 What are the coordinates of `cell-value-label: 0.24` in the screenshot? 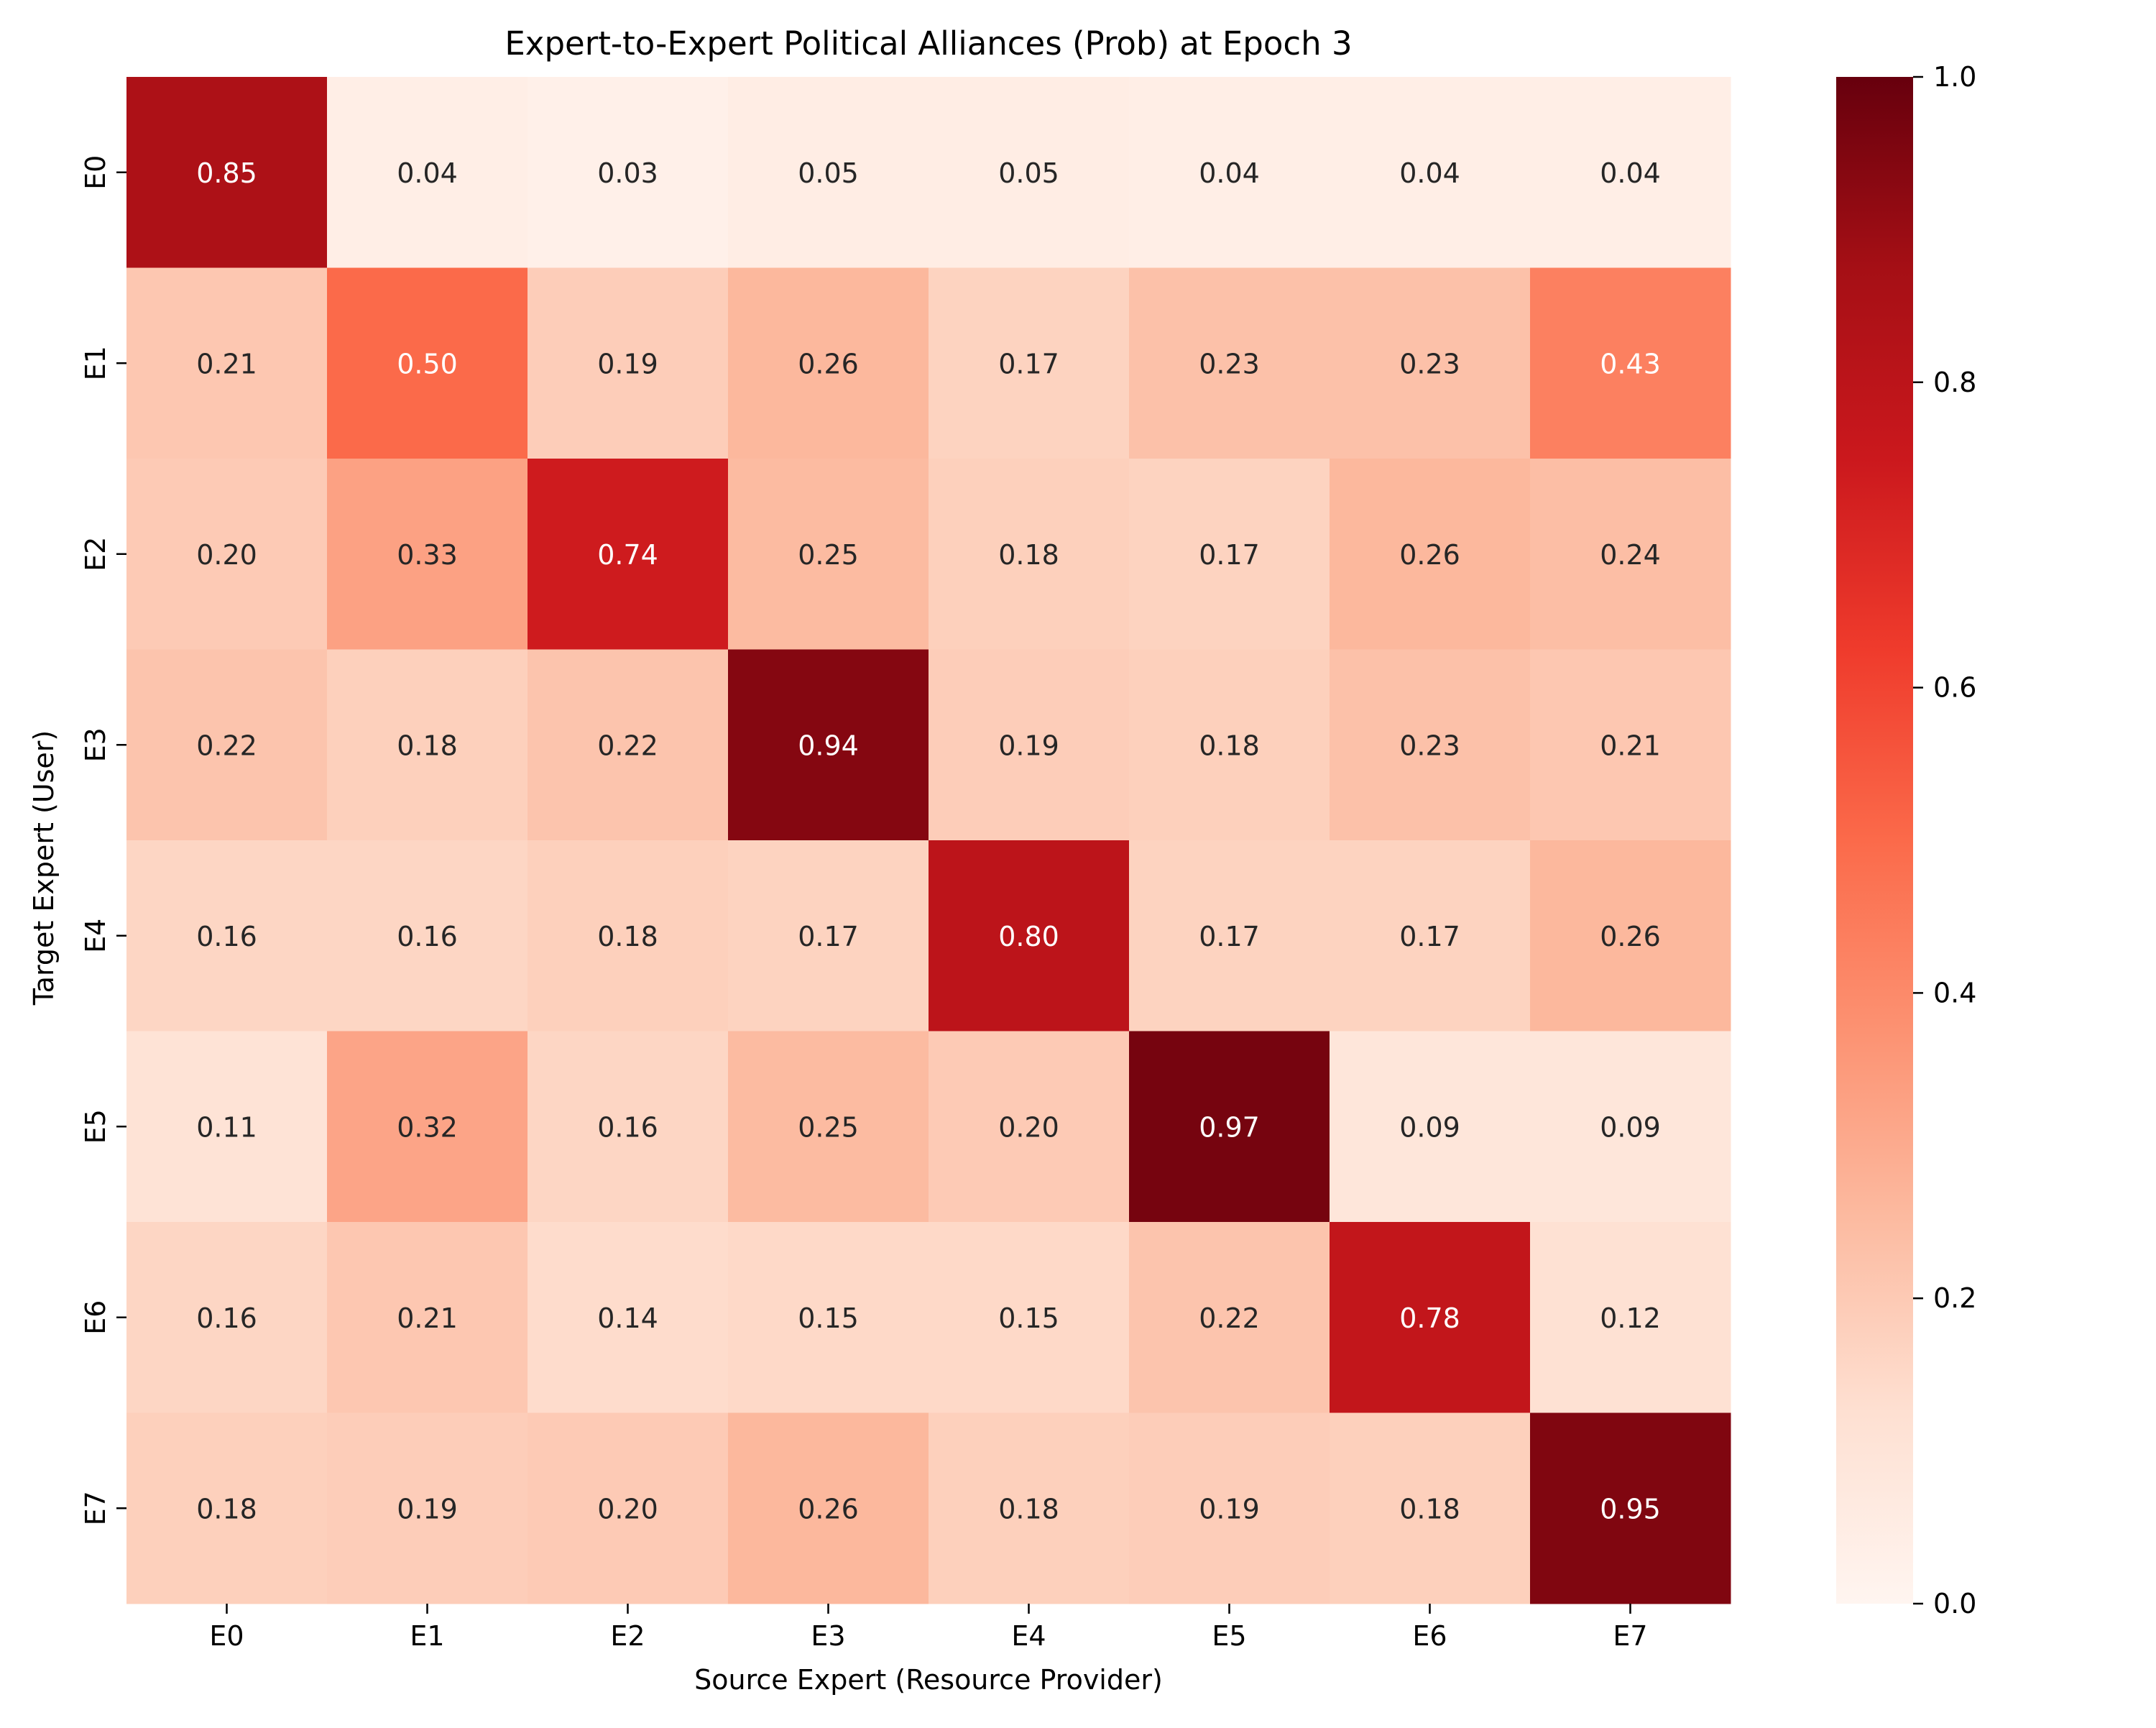 It's located at (1631, 555).